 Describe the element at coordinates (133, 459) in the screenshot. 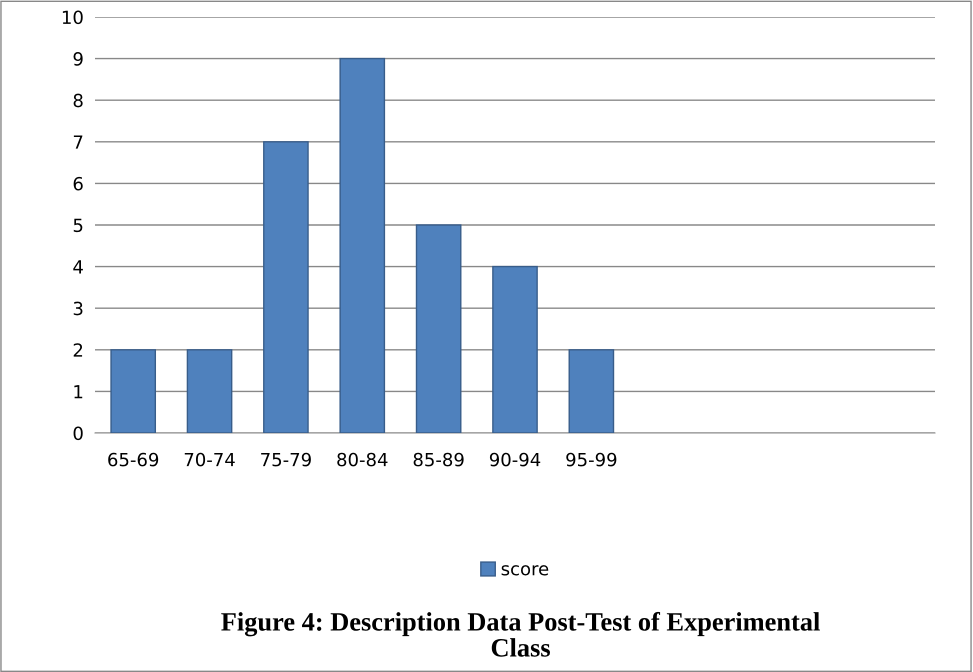

I see `x-tick-label: 65-69` at that location.